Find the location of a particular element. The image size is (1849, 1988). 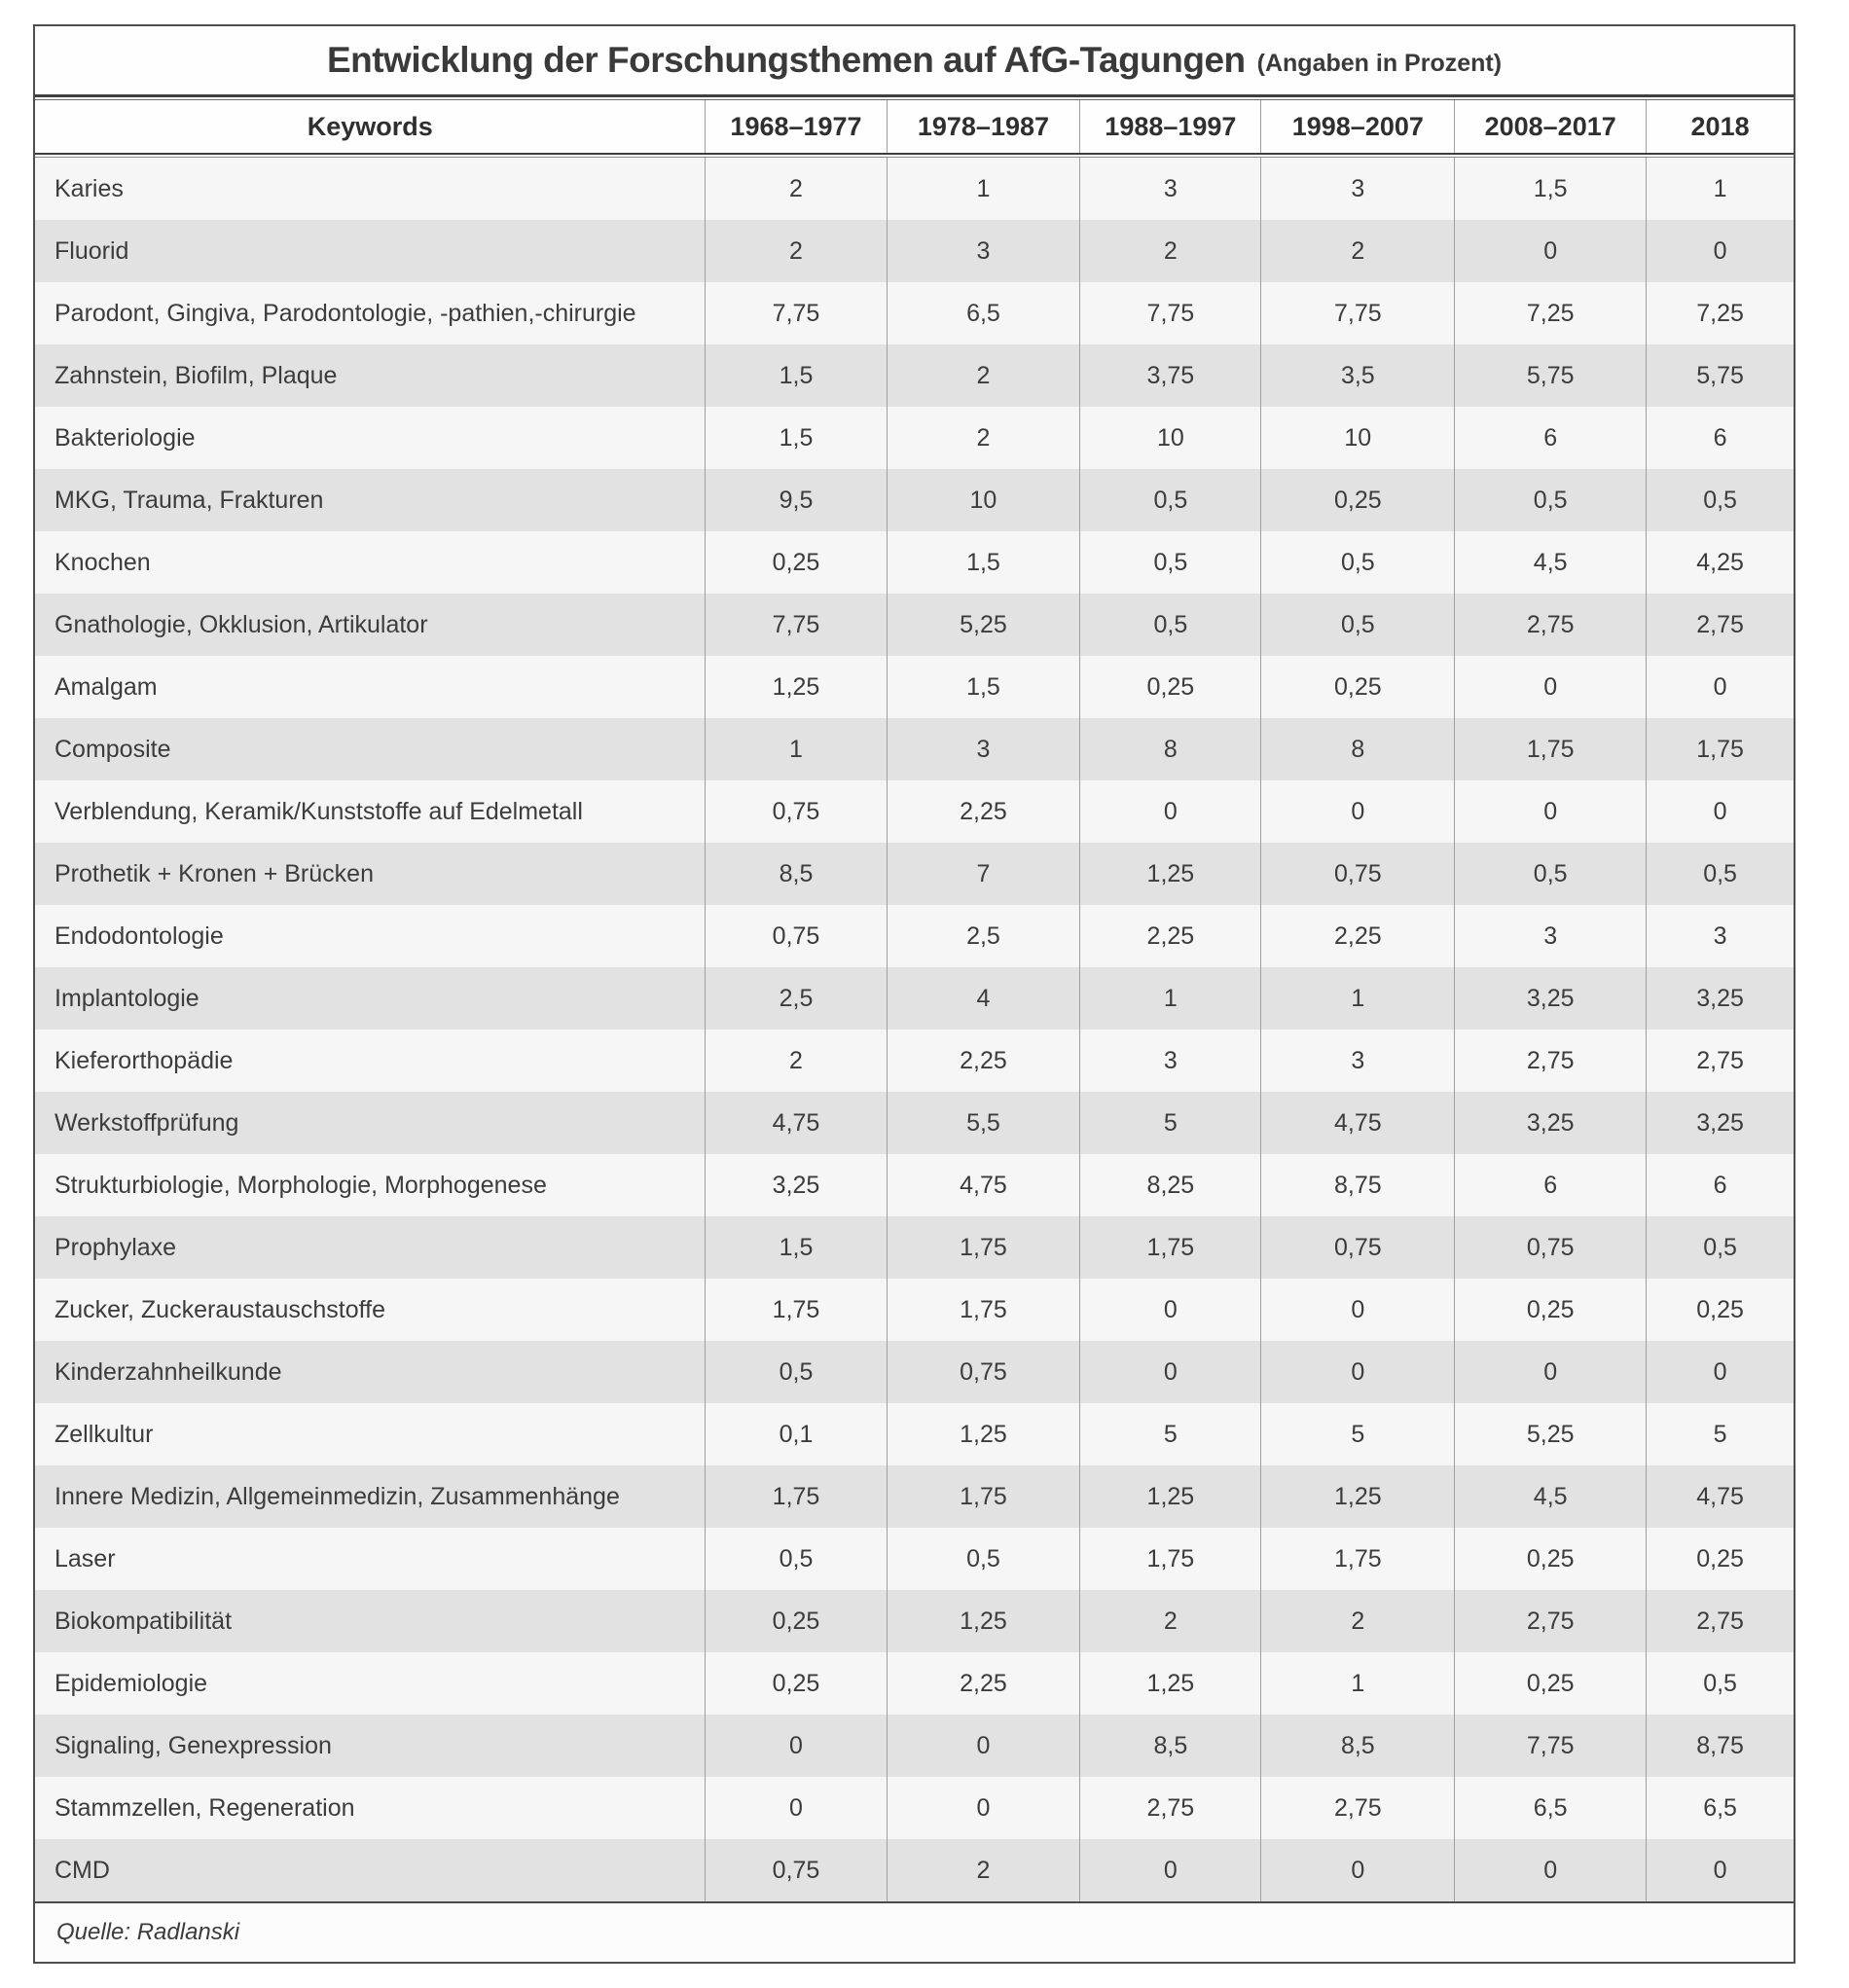

table-row: Zellkultur 0,1 1,25 5 5 5,25 5 is located at coordinates (914, 1434).